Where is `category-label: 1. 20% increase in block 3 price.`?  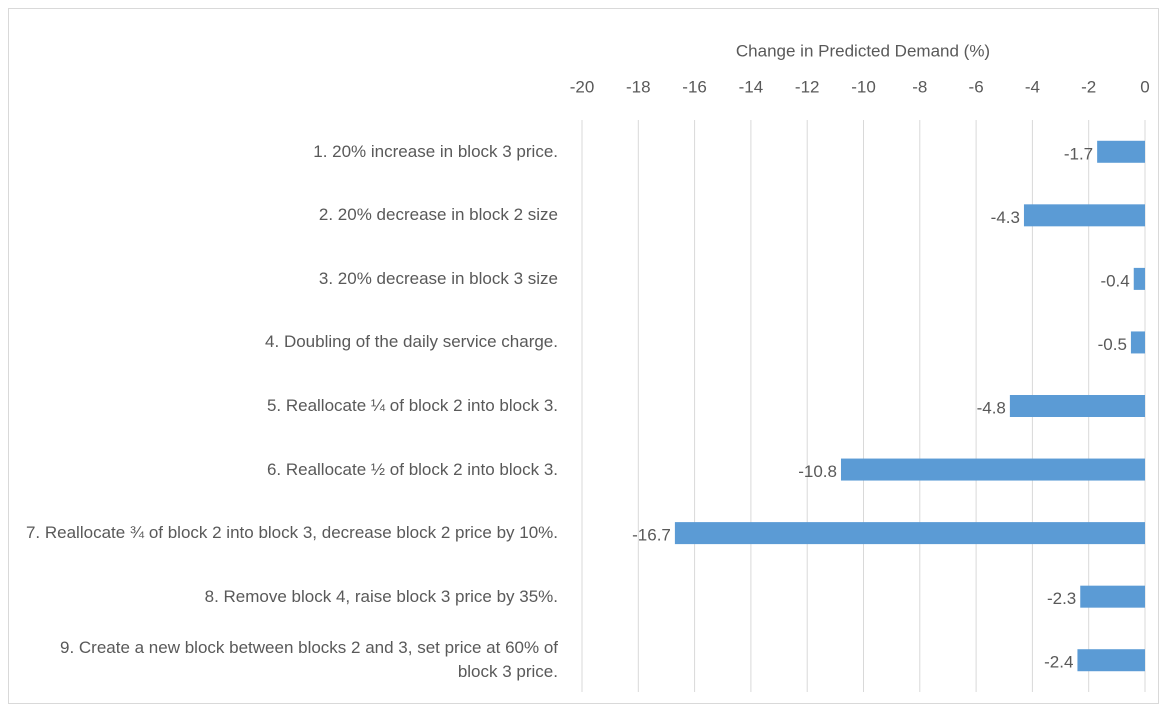
category-label: 1. 20% increase in block 3 price. is located at coordinates (435, 151).